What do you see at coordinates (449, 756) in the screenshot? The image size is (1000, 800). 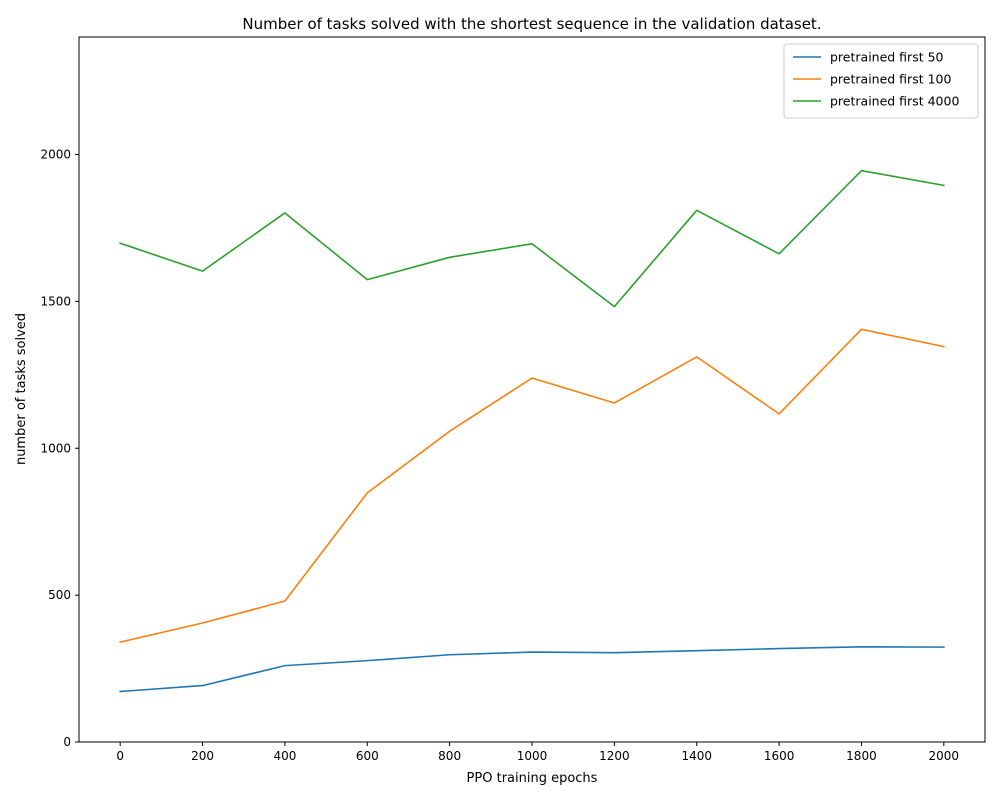 I see `x-tick-label: 800` at bounding box center [449, 756].